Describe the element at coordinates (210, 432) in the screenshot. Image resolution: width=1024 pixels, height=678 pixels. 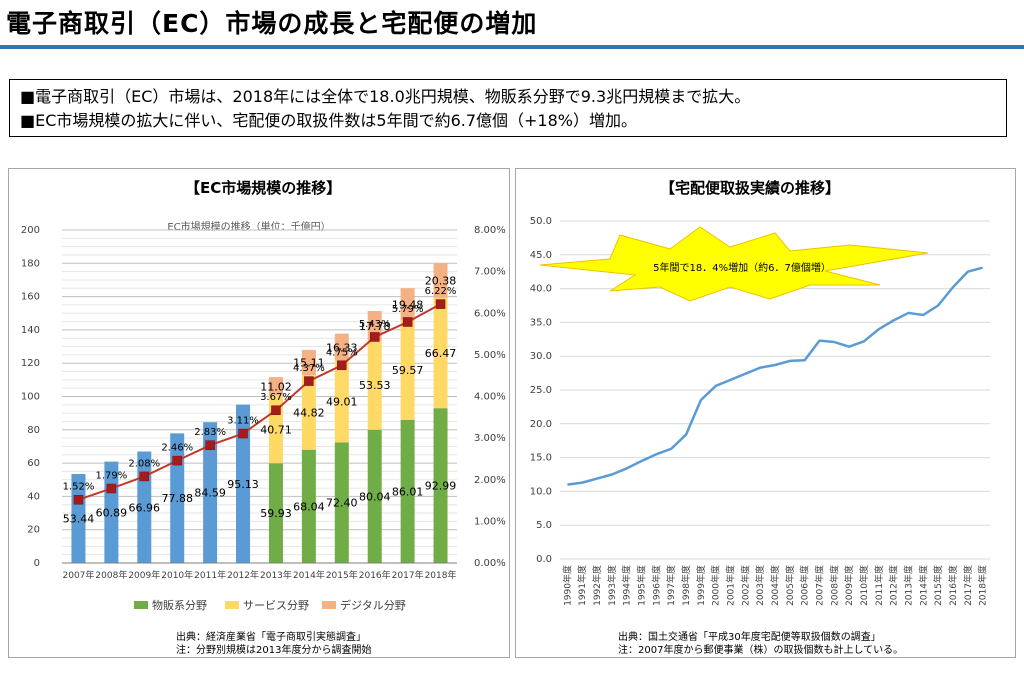
I see `ratio-label: 2.83%` at that location.